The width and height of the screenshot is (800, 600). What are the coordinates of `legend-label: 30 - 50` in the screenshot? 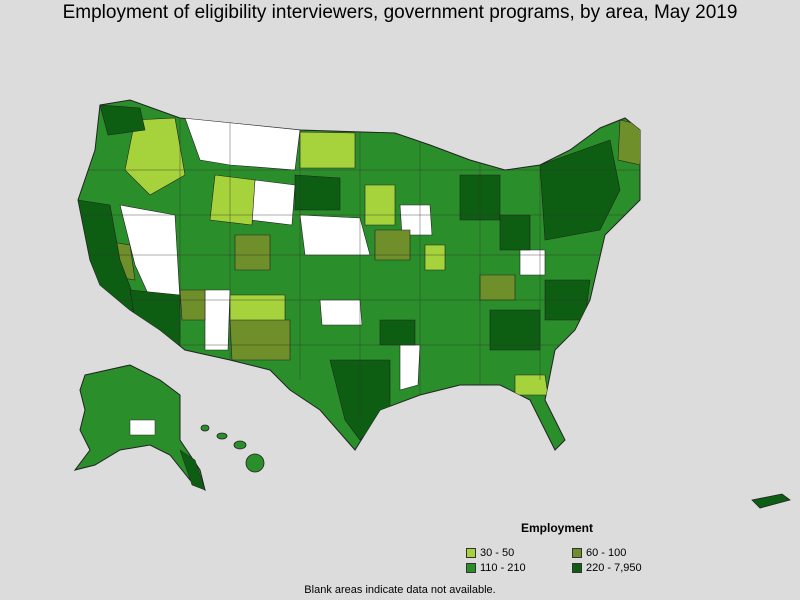 It's located at (497, 553).